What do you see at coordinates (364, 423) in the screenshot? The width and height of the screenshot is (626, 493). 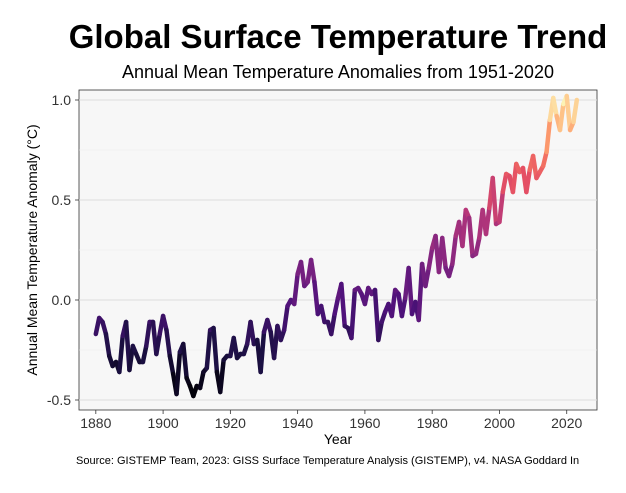 I see `x-tick-label: 1960` at bounding box center [364, 423].